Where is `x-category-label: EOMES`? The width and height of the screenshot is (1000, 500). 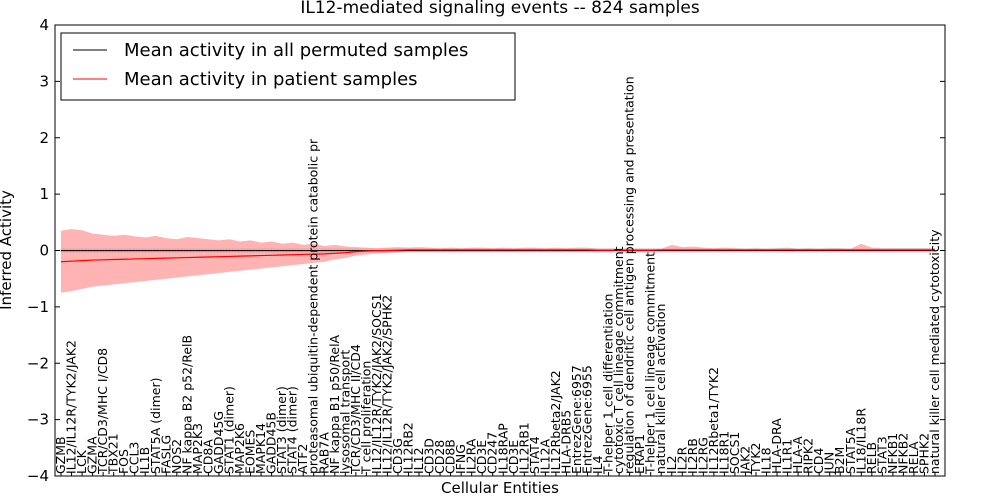 x-category-label: EOMES is located at coordinates (250, 452).